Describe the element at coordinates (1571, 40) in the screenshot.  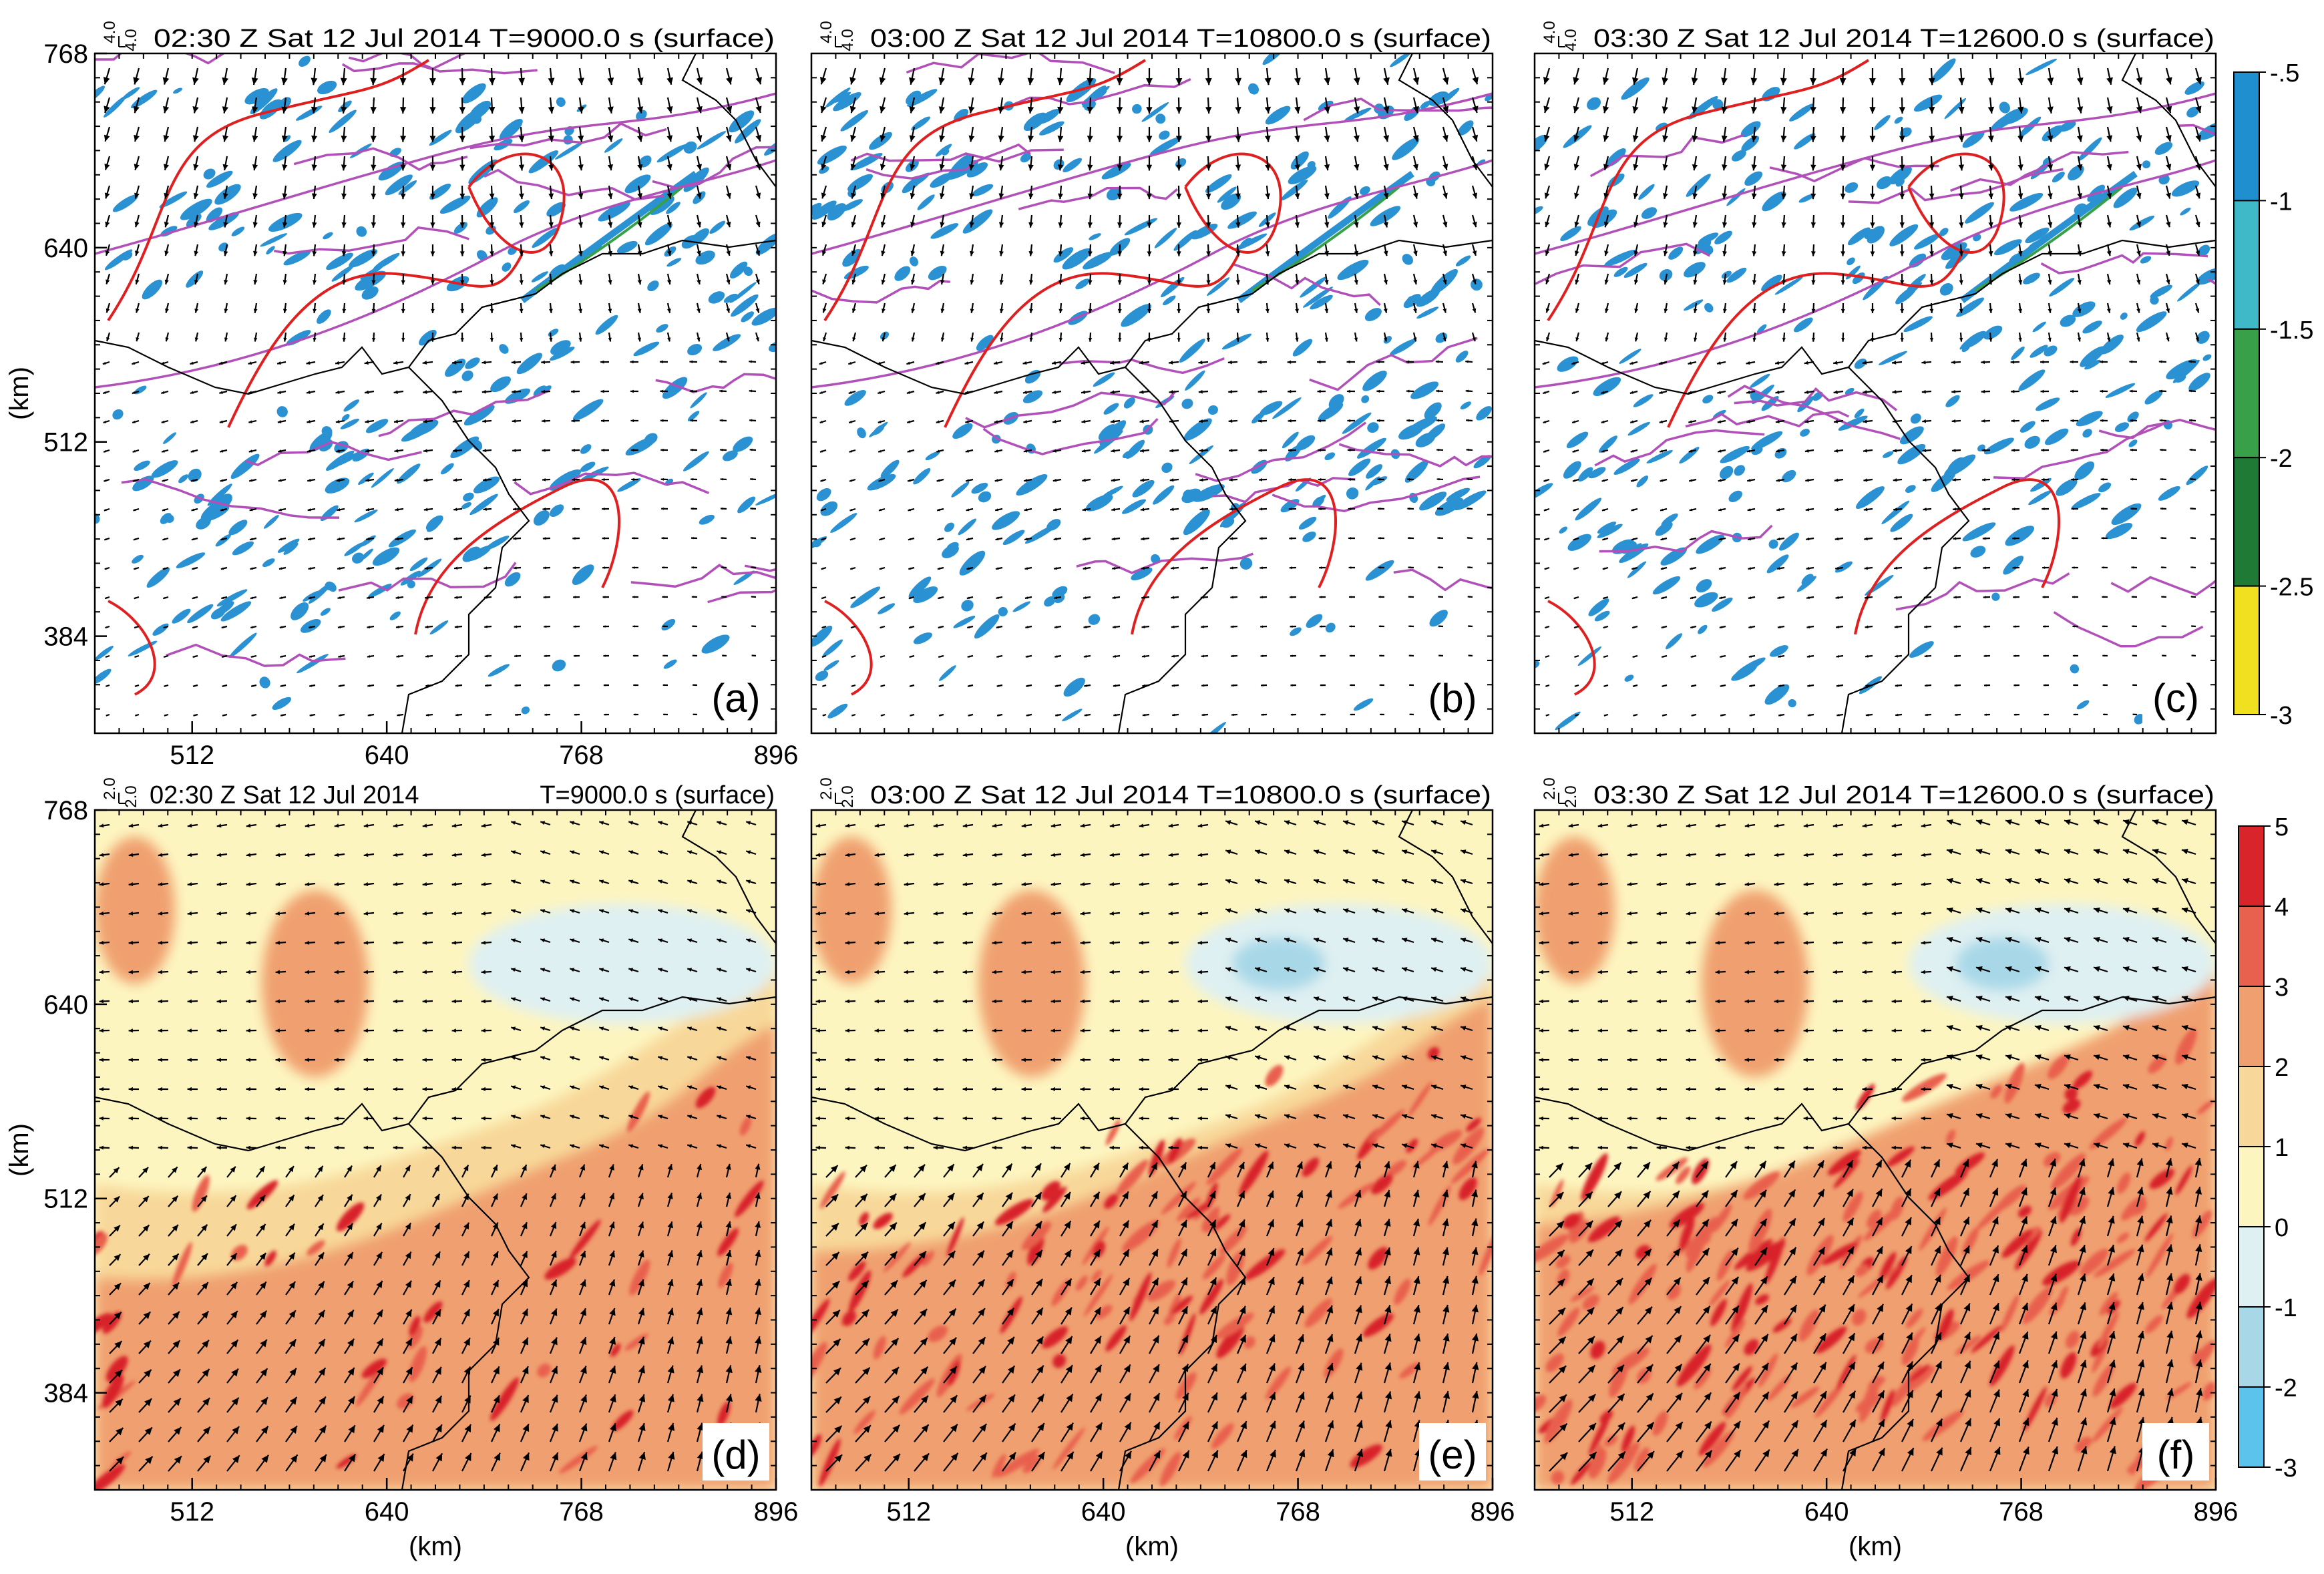
I see `vector-ref-label: 4.0` at that location.